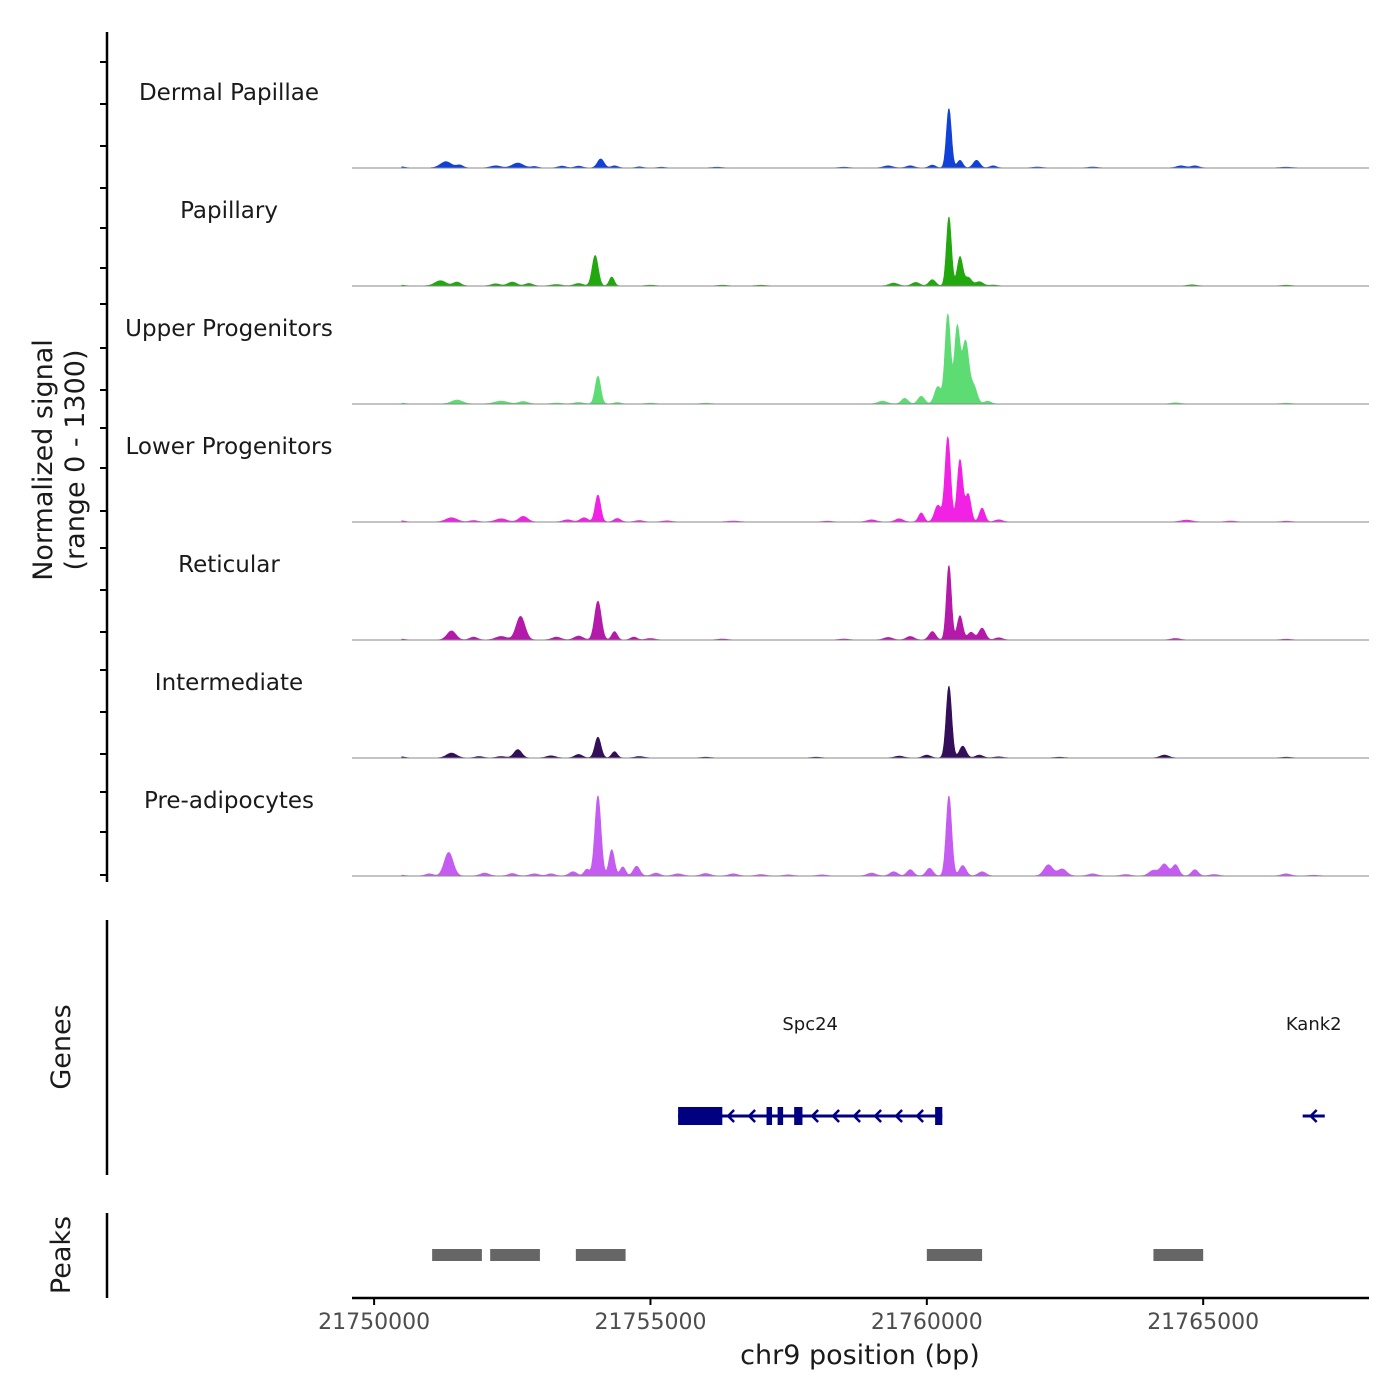 This screenshot has width=1400, height=1400. What do you see at coordinates (1314, 1024) in the screenshot?
I see `gene-label: Kank2` at bounding box center [1314, 1024].